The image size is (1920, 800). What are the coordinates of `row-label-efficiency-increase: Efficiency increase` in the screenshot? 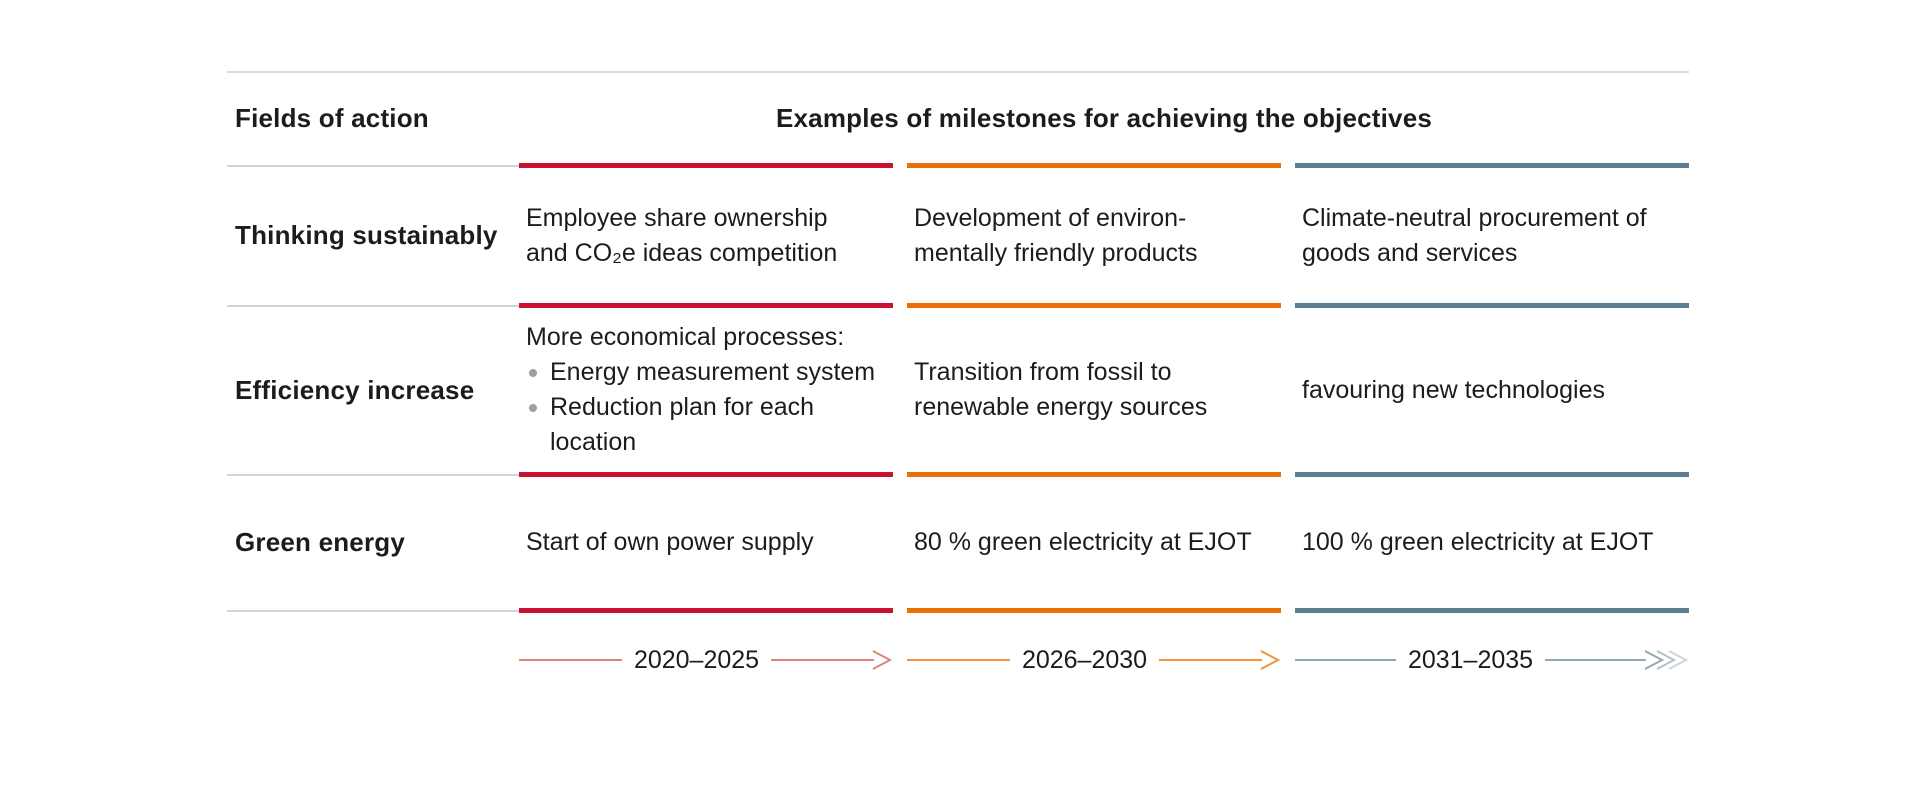 It's located at (355, 389).